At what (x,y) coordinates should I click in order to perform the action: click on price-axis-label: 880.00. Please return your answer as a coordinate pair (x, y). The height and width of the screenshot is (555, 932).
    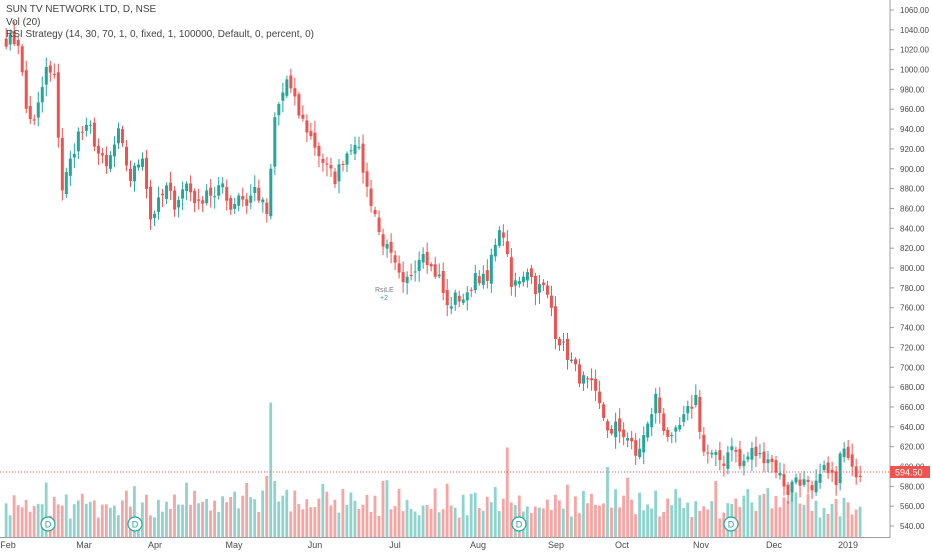
    Looking at the image, I should click on (912, 189).